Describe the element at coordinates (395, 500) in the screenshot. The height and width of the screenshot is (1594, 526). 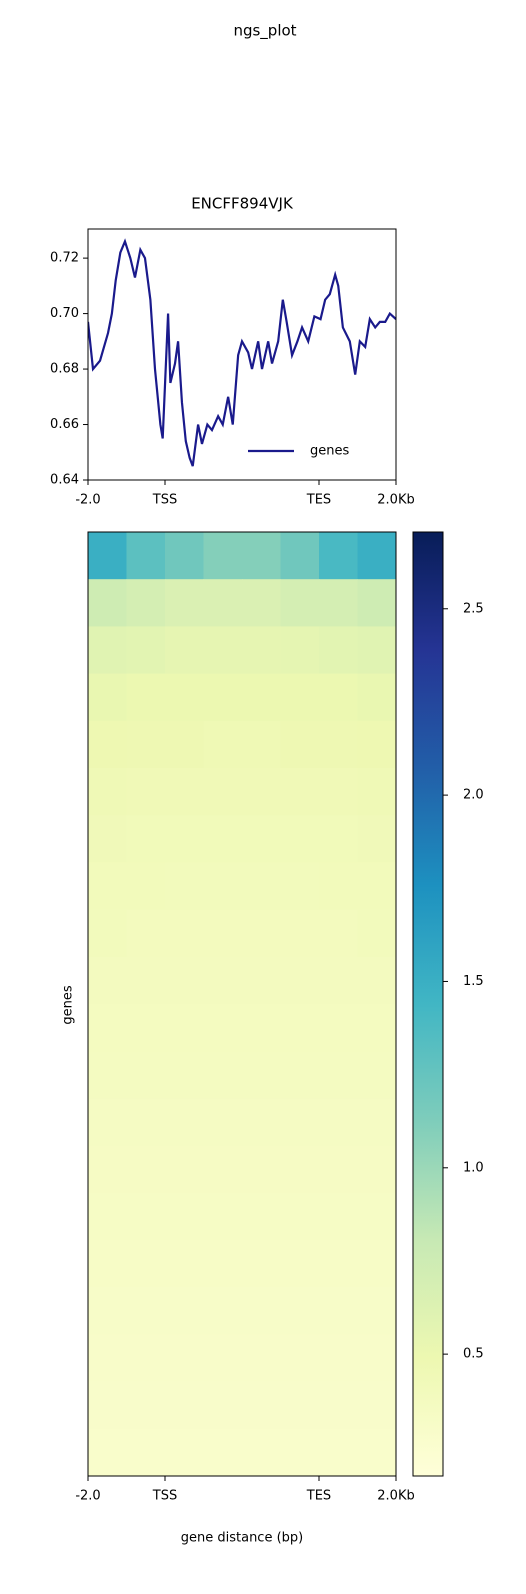
I see `x-tick-label: 2.0Kb` at that location.